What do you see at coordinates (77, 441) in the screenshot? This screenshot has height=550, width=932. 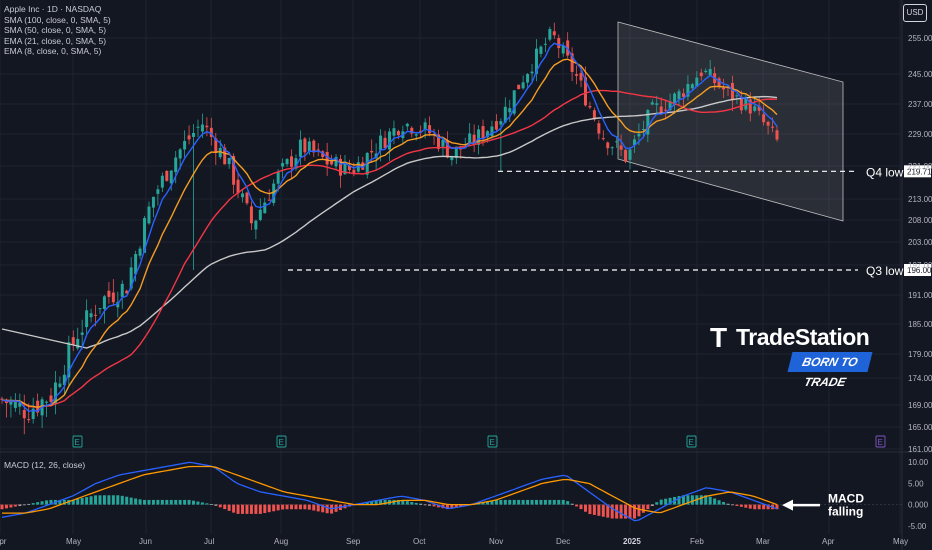 I see `earnings-marker` at bounding box center [77, 441].